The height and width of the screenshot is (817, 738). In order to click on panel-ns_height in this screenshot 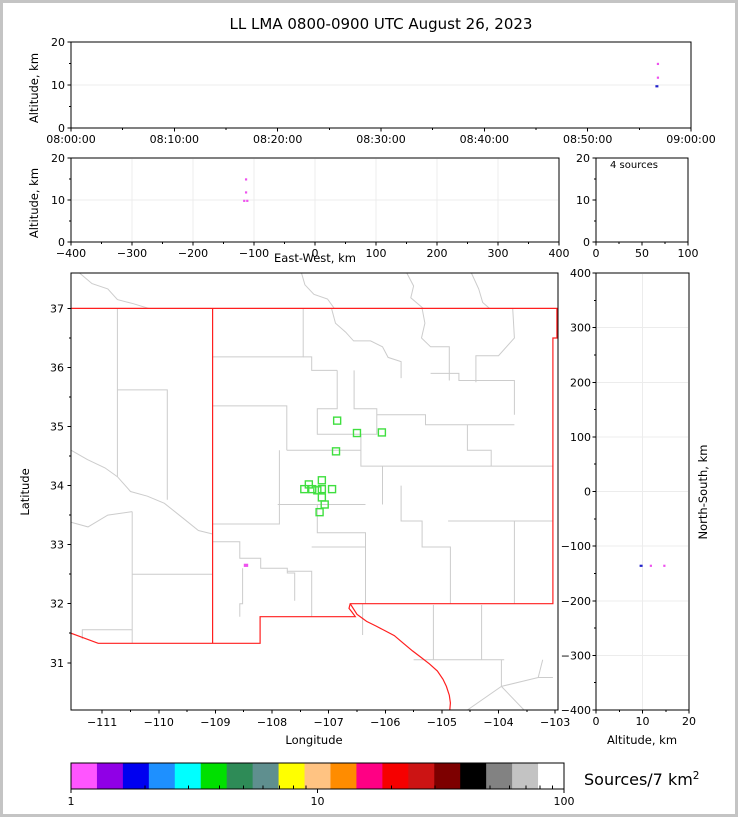, I will do `click(642, 491)`.